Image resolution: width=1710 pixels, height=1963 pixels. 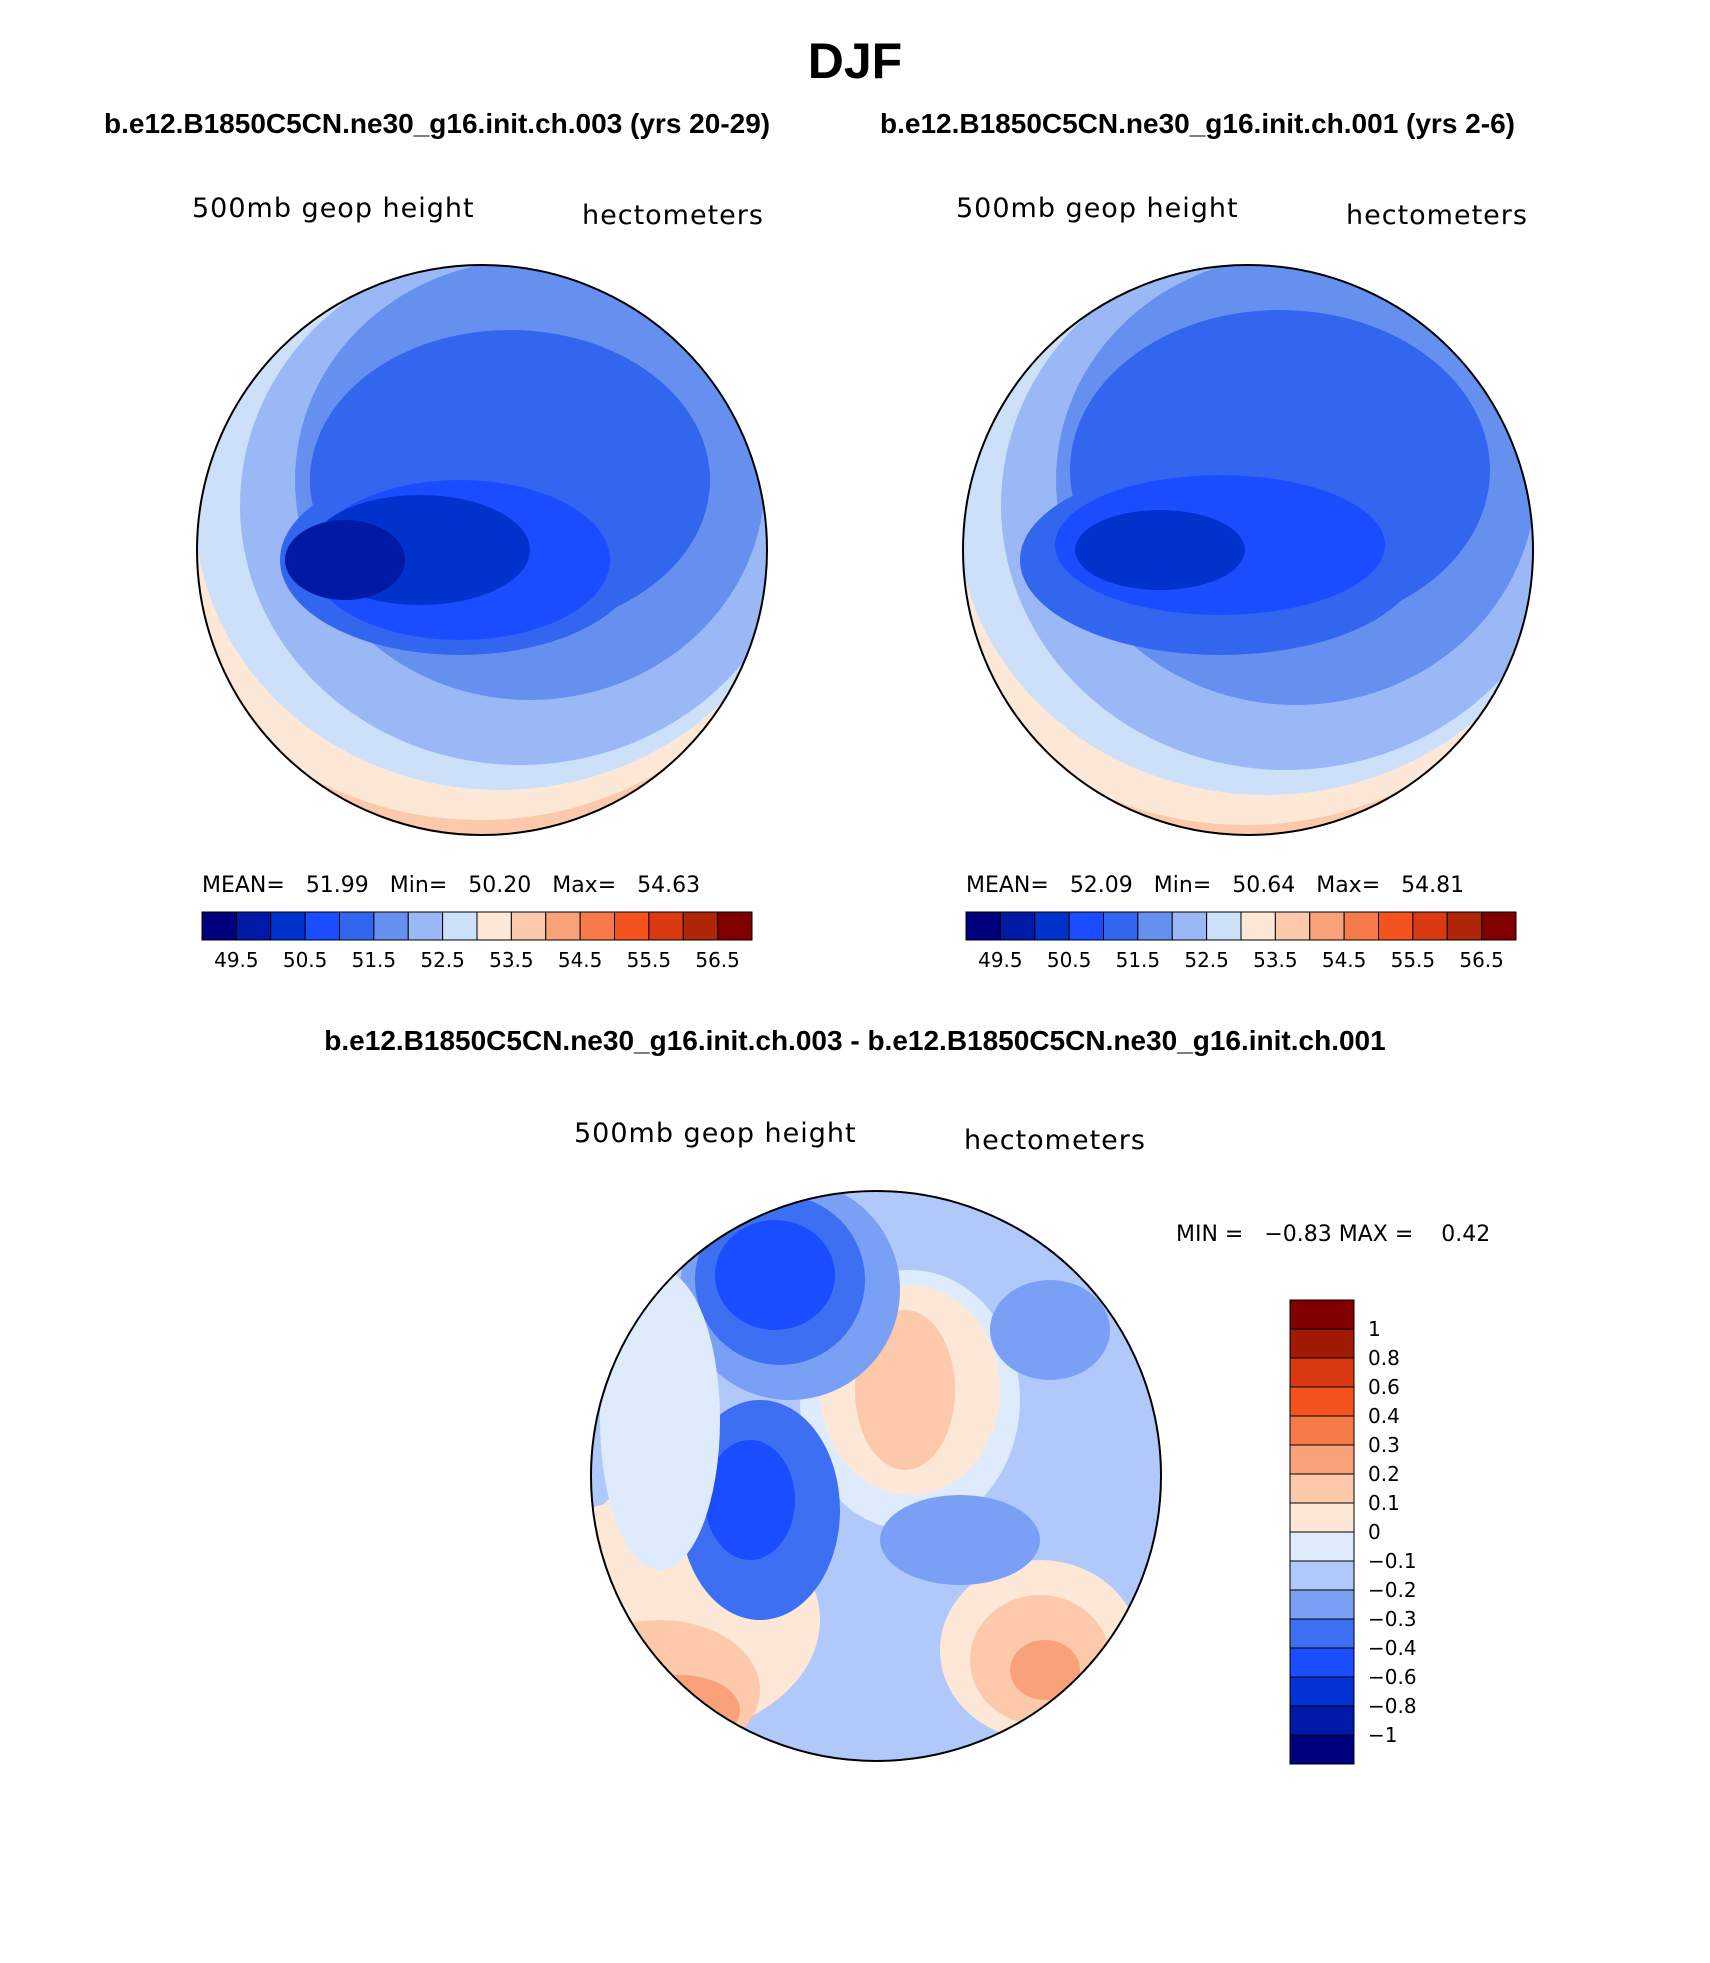 I want to click on figure-title: DJF, so click(x=855, y=61).